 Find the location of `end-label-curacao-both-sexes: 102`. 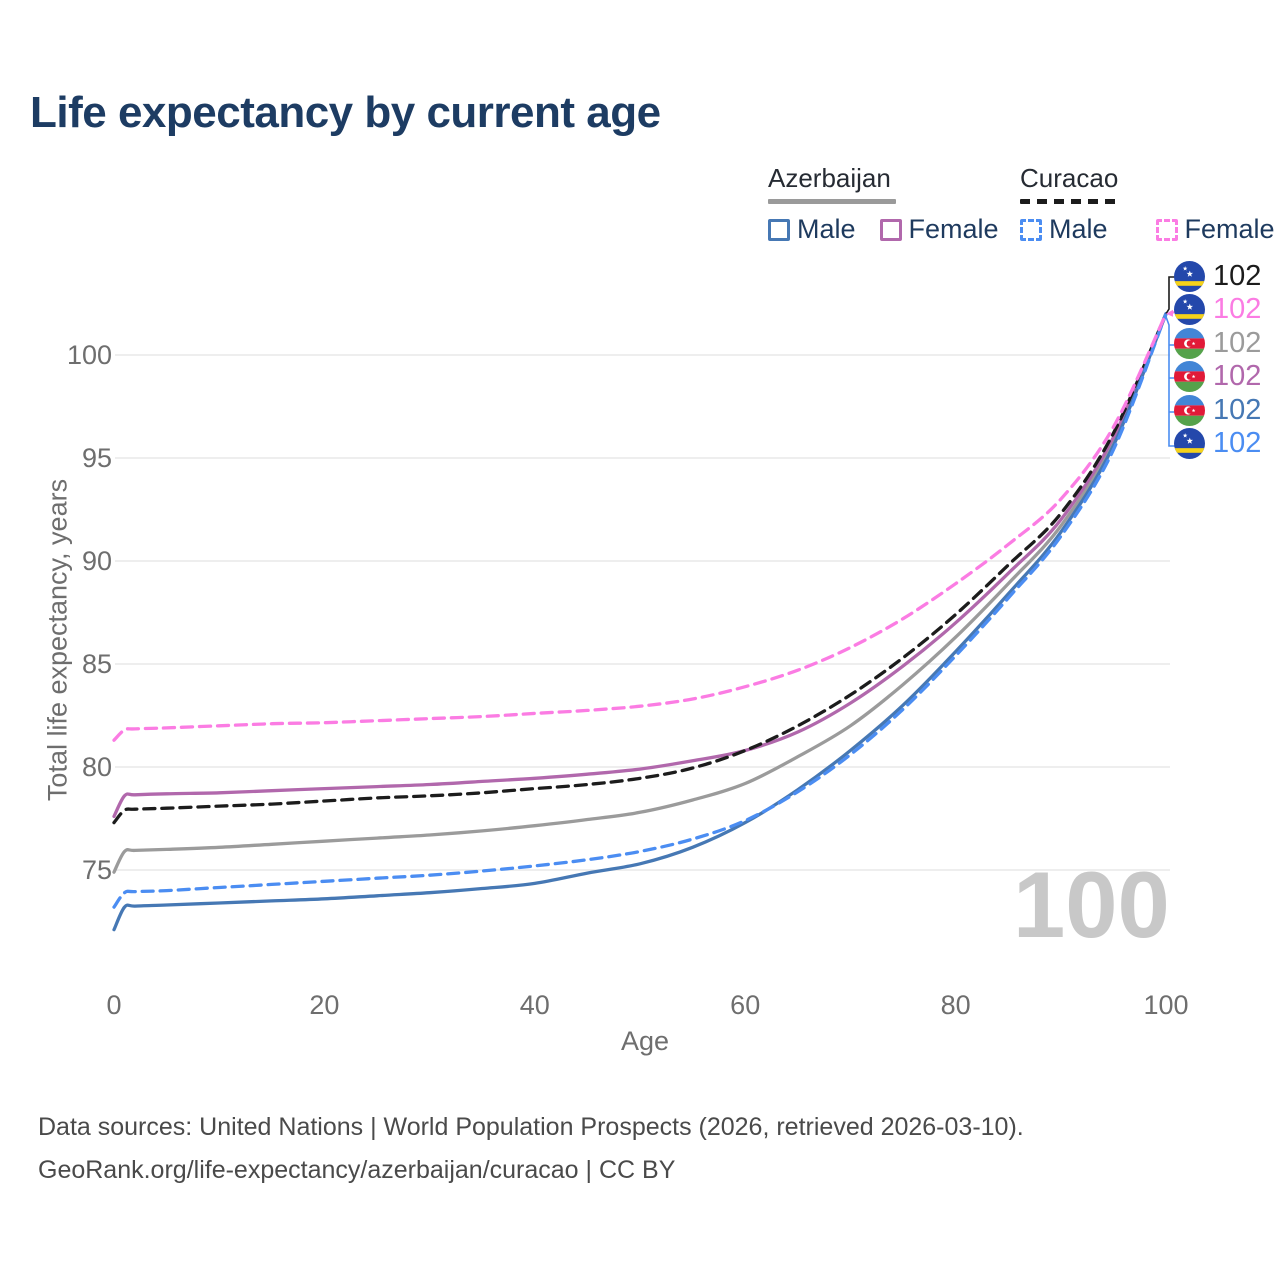

end-label-curacao-both-sexes: 102 is located at coordinates (1218, 275).